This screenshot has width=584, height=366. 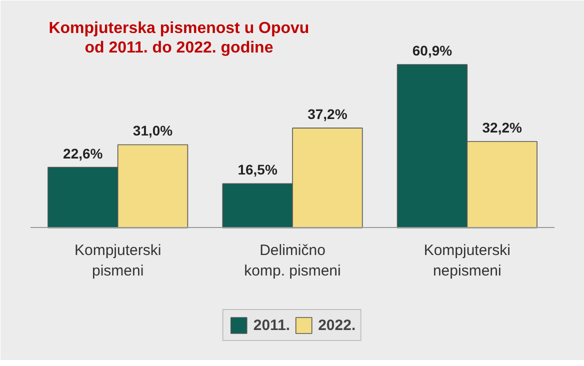 I want to click on data-label: 16,5%, so click(x=258, y=170).